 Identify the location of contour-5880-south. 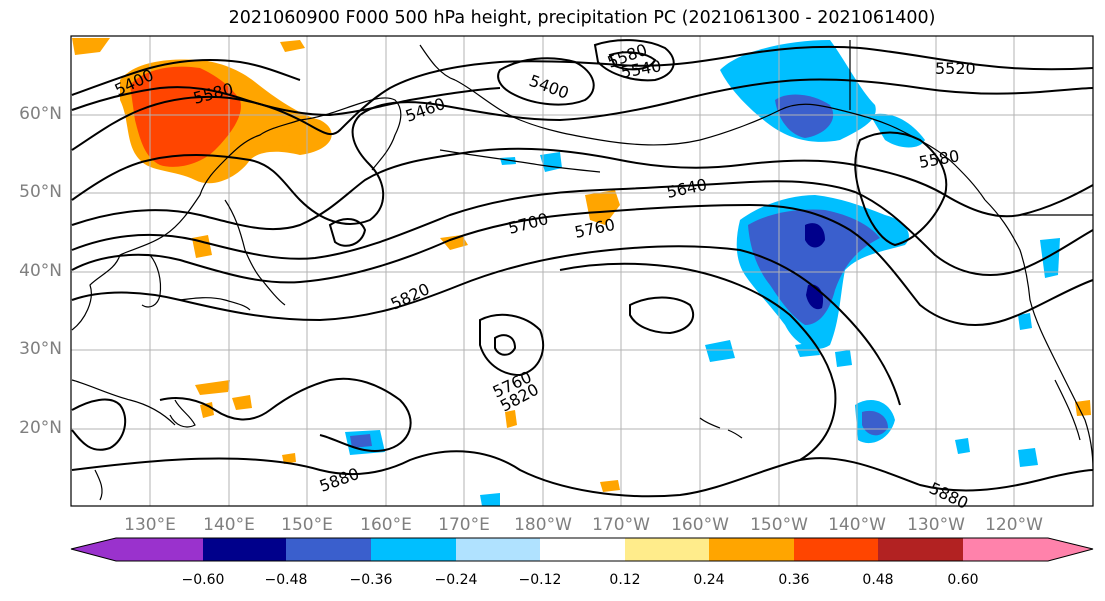
(582, 474).